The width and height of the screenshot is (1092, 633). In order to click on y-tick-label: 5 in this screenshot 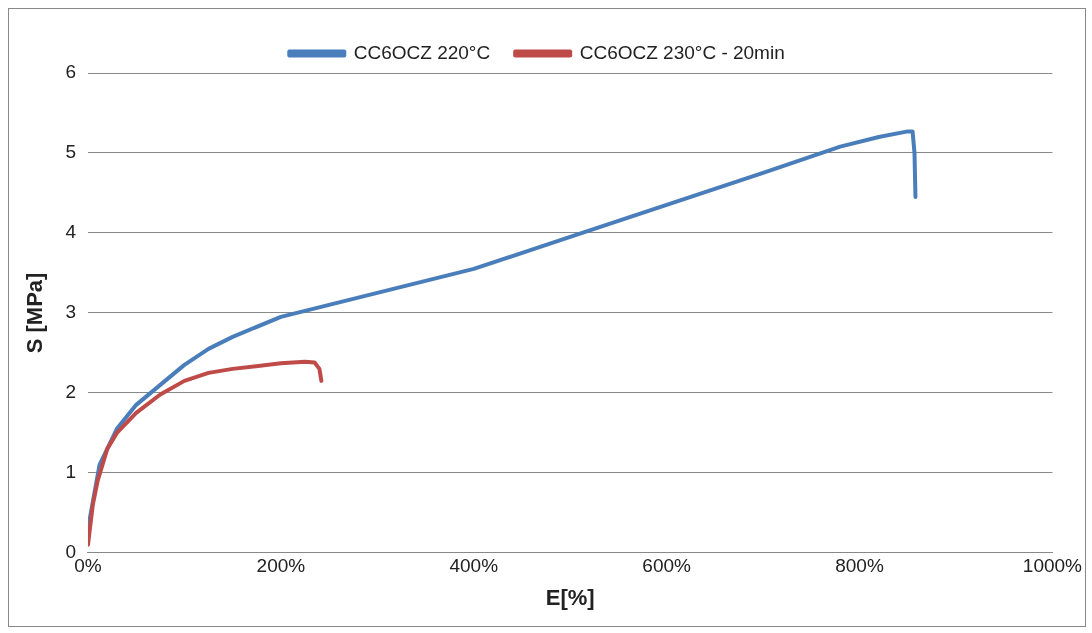, I will do `click(70, 152)`.